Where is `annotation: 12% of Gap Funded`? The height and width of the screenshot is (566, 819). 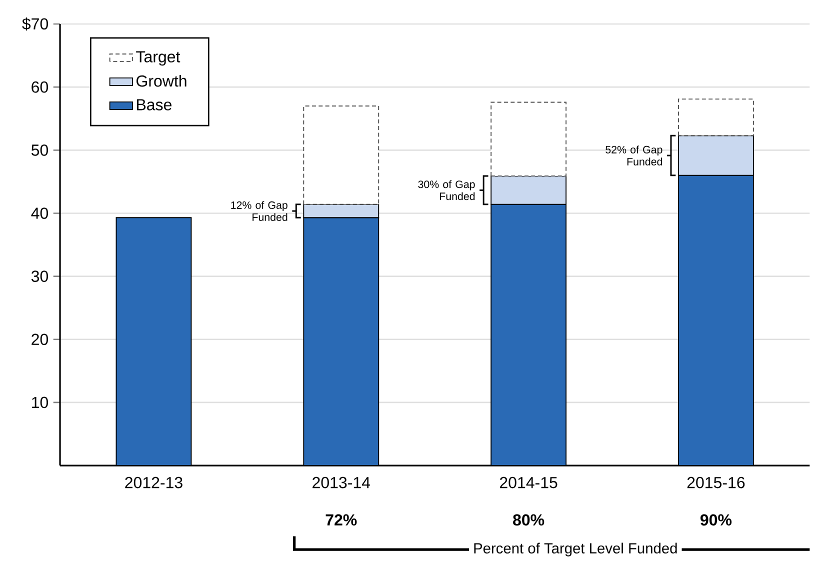 annotation: 12% of Gap Funded is located at coordinates (259, 211).